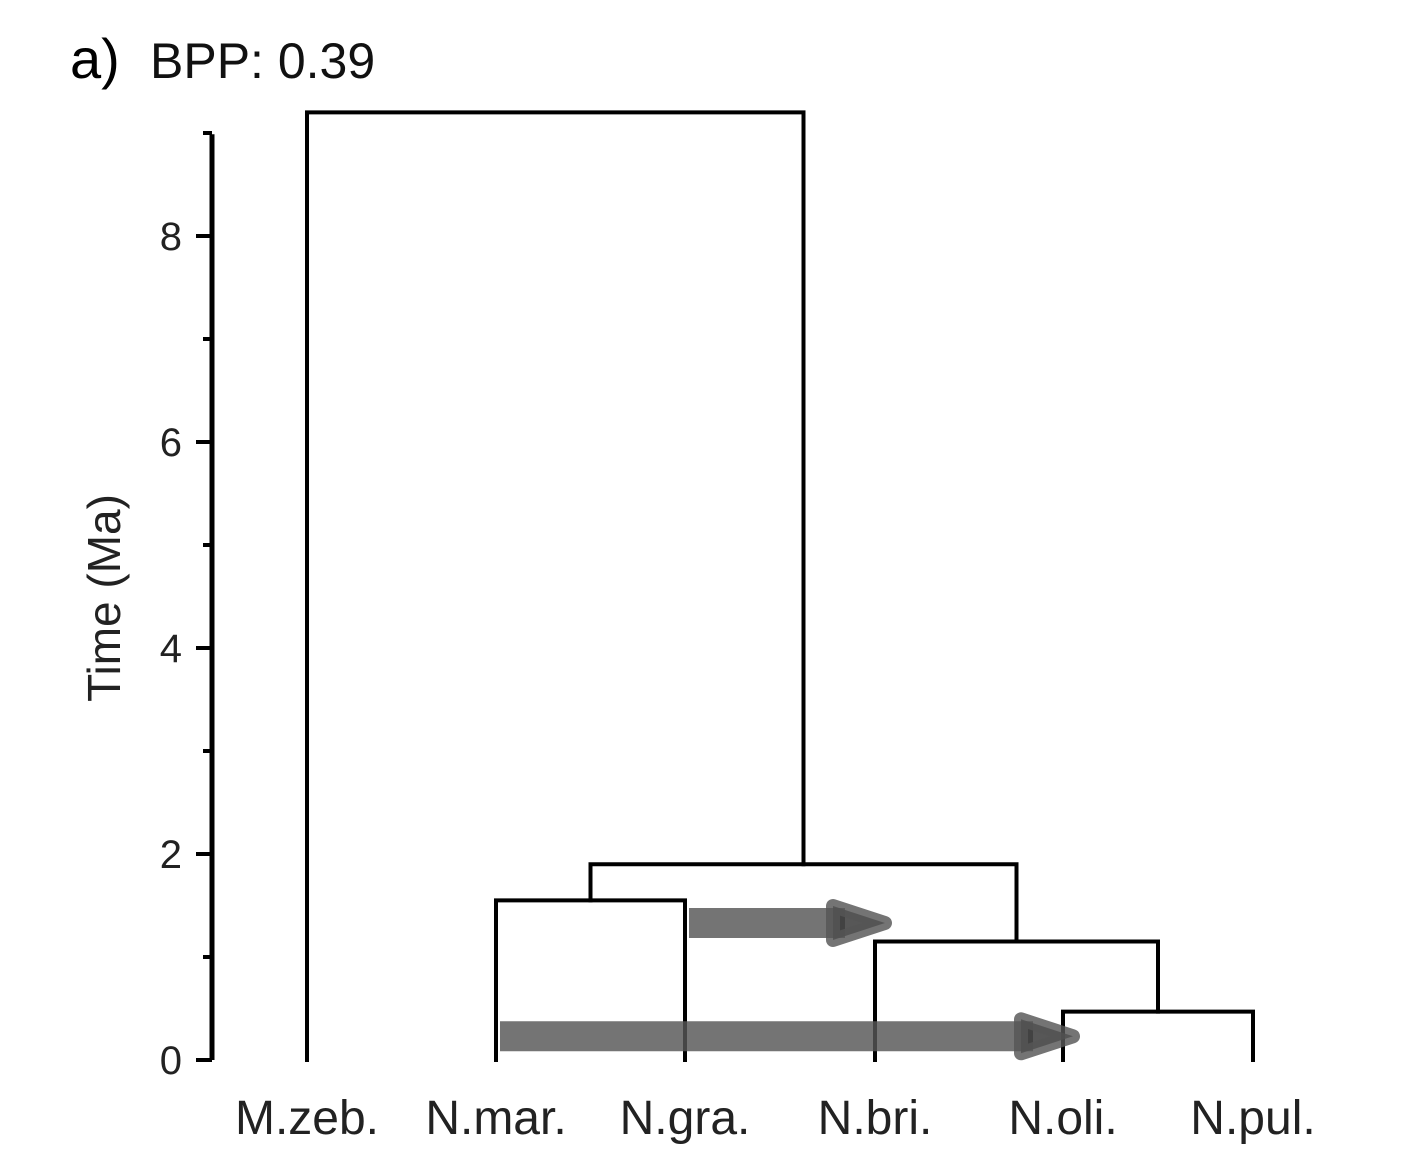  I want to click on axis-title: Time (Ma), so click(104, 598).